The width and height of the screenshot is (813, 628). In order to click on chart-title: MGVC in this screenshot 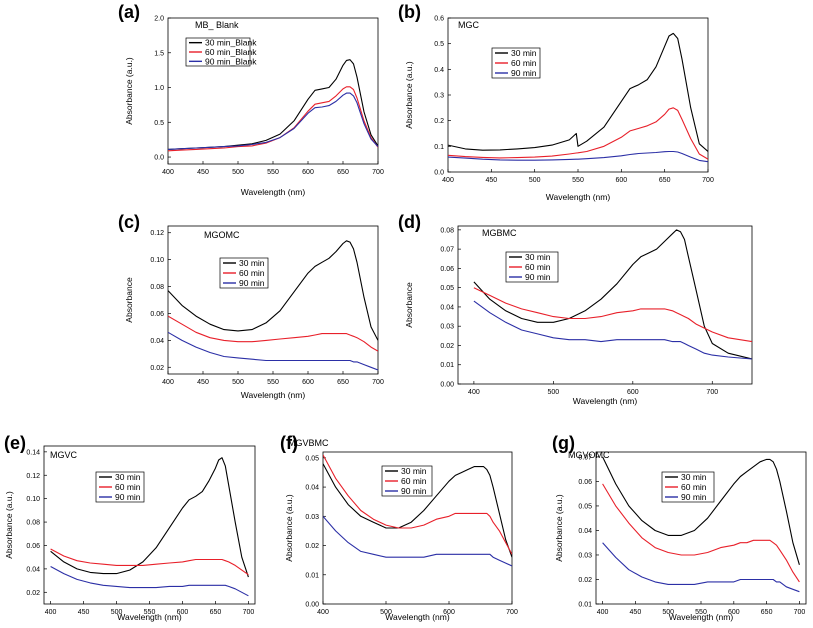, I will do `click(64, 455)`.